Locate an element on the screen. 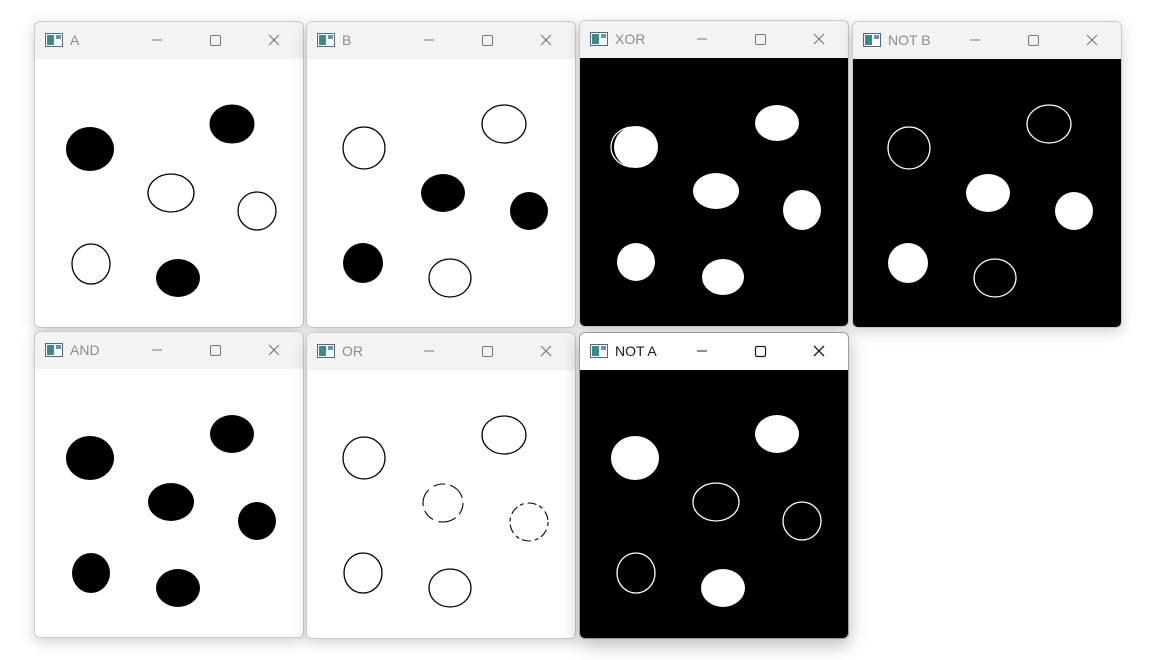  window-not-b: NOT B is located at coordinates (987, 174).